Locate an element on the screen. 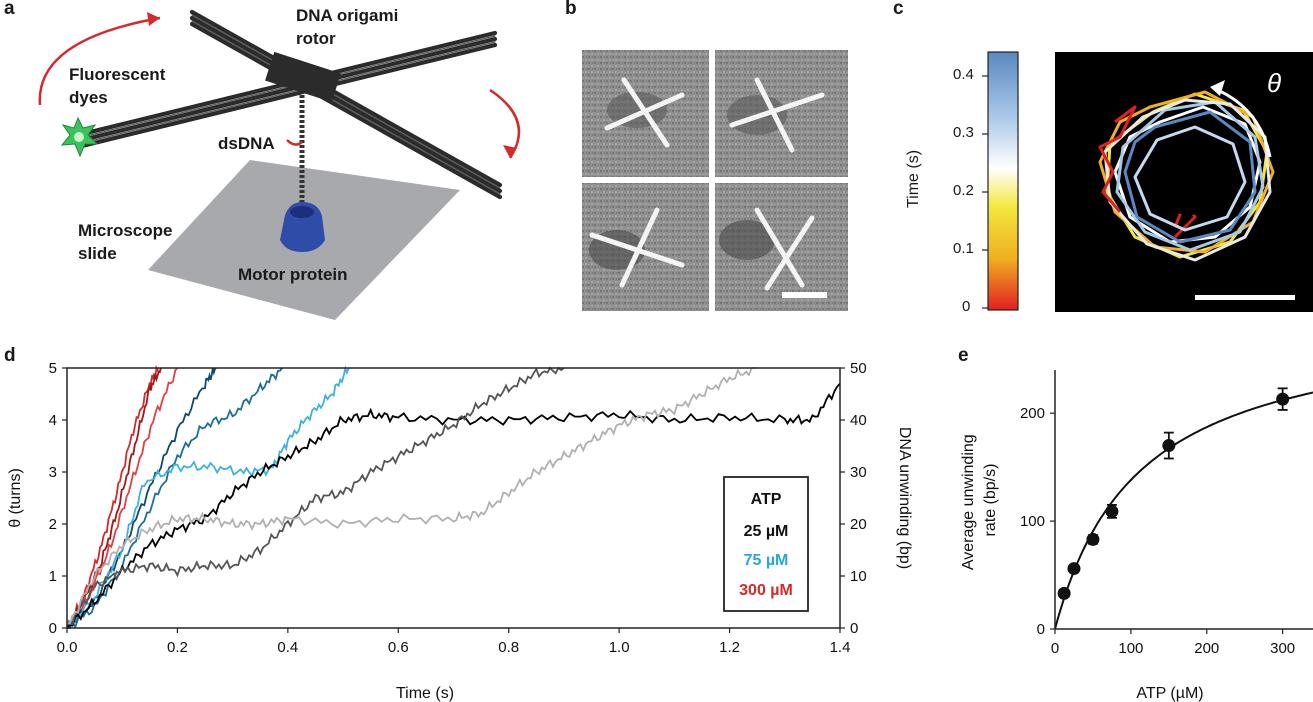 Image resolution: width=1313 pixels, height=702 pixels. y-tick-label: 0 is located at coordinates (53, 628).